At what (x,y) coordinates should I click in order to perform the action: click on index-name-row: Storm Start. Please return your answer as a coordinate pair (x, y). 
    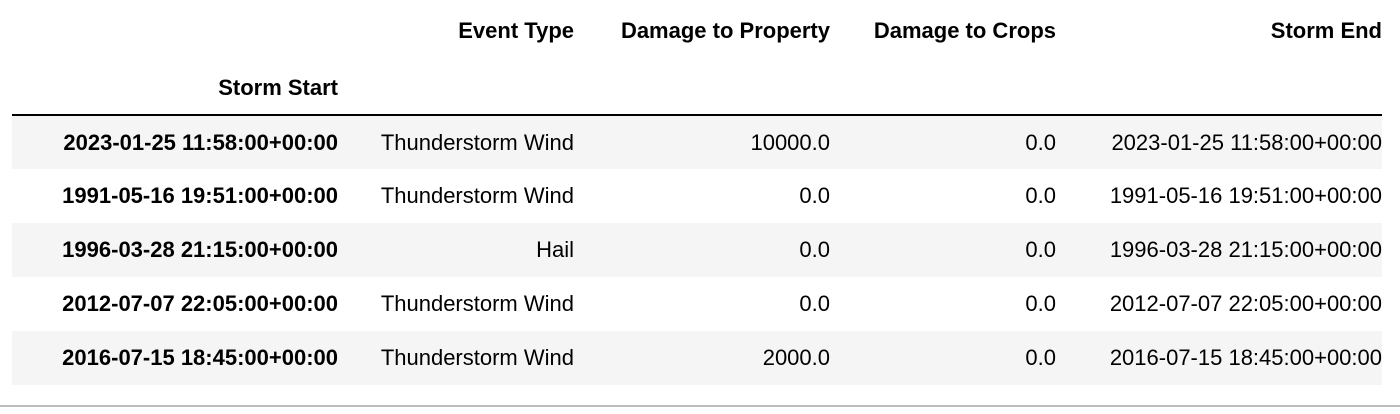
    Looking at the image, I should click on (697, 89).